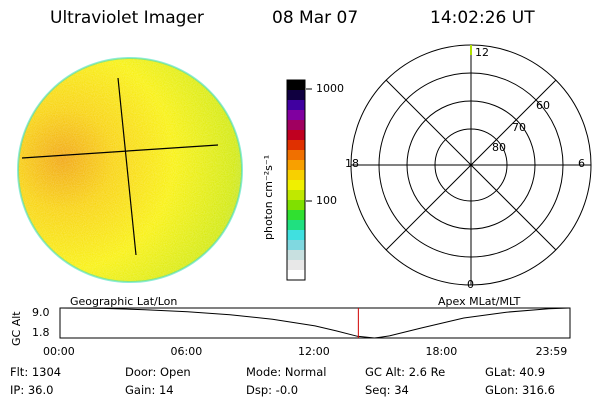 Image resolution: width=600 pixels, height=400 pixels. I want to click on geographic-caption: Geographic Lat/Lon, so click(124, 301).